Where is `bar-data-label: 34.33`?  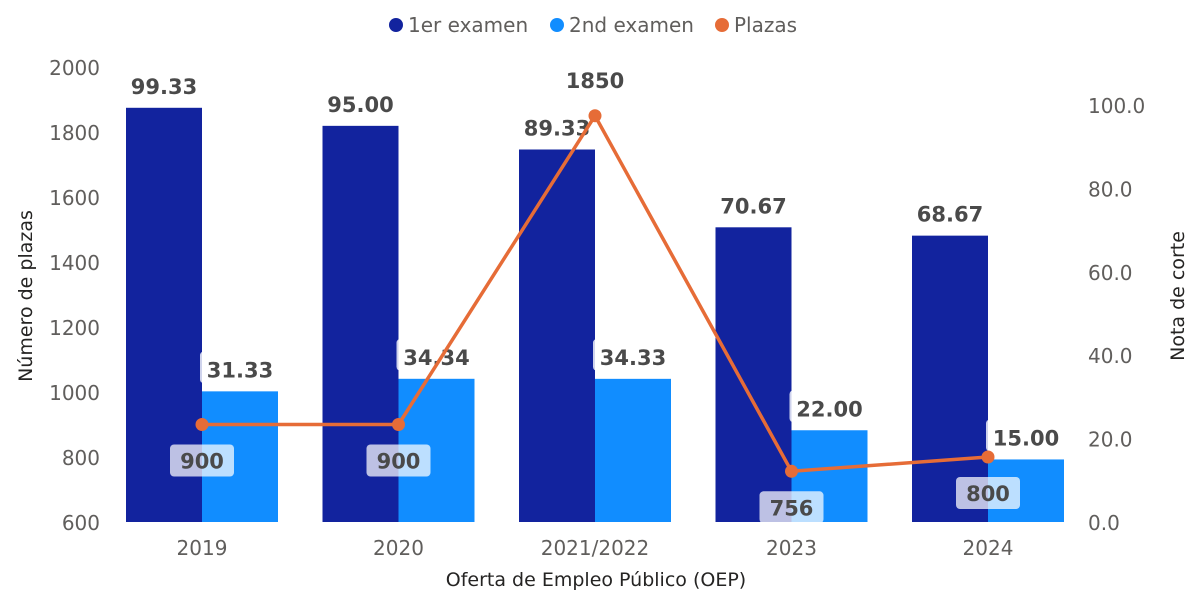 bar-data-label: 34.33 is located at coordinates (633, 358).